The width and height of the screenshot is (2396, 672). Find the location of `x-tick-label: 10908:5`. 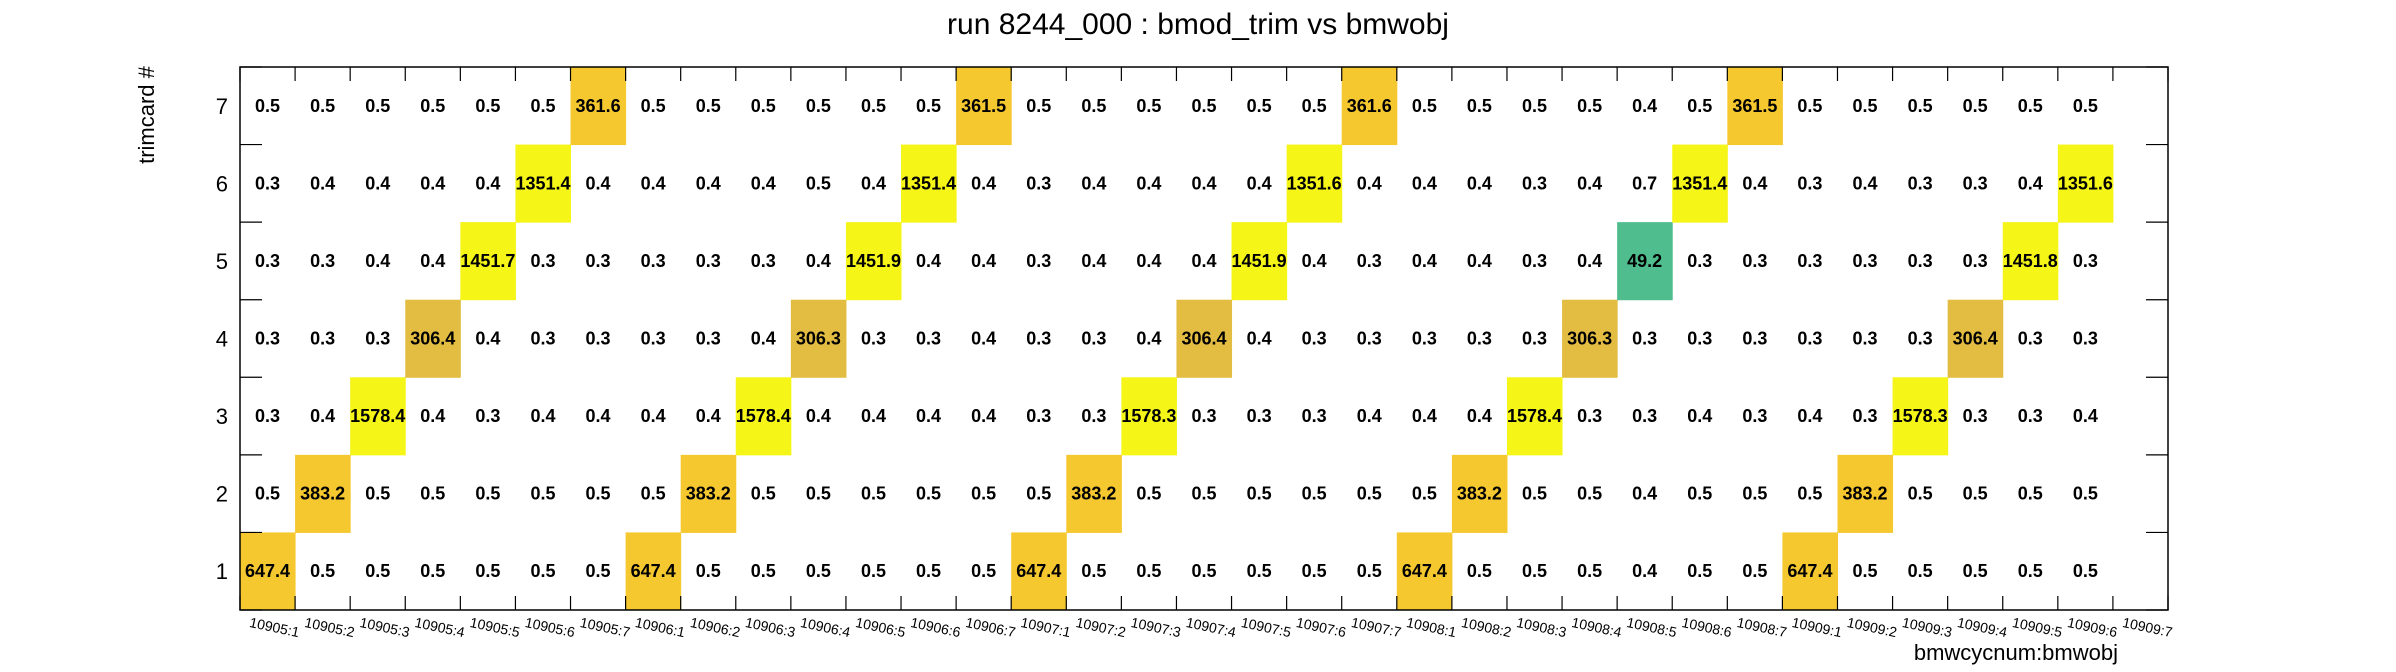

x-tick-label: 10908:5 is located at coordinates (1651, 627).